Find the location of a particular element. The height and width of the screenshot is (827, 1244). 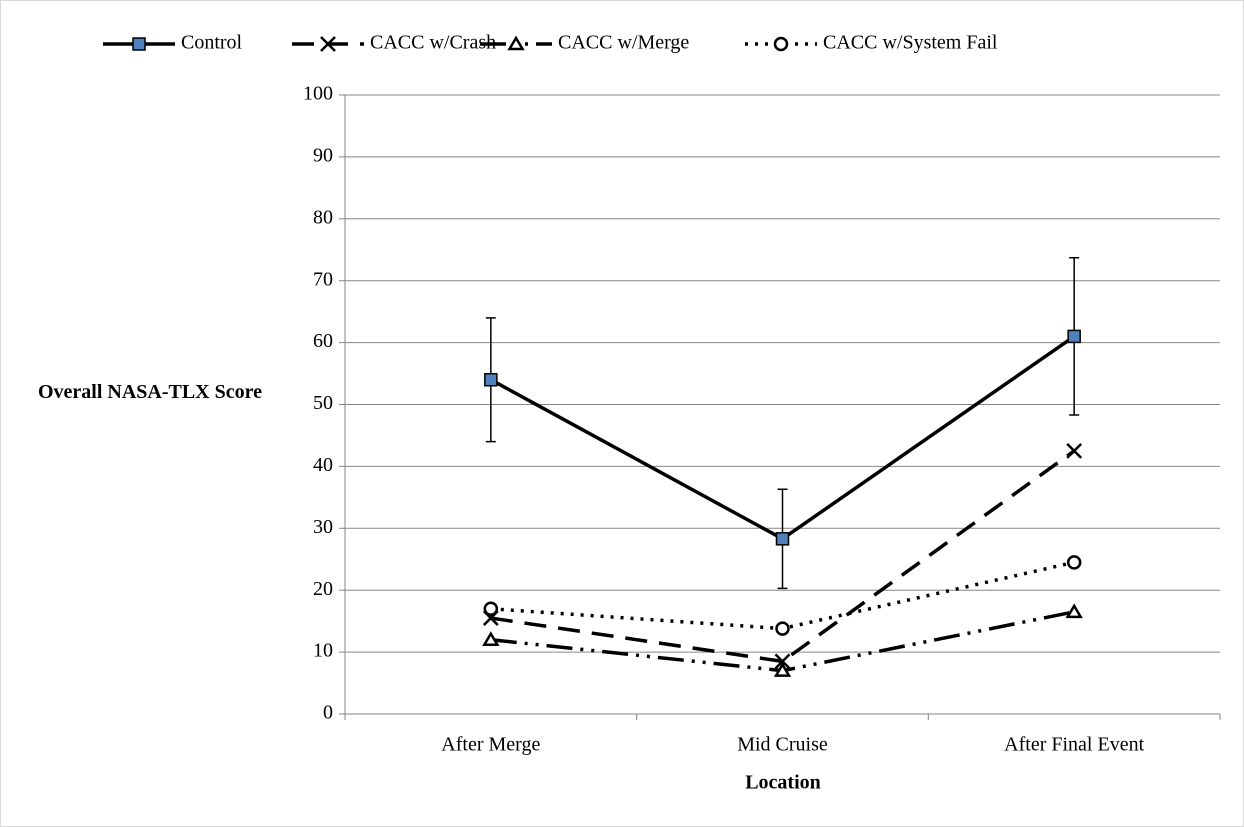

y-tick-label: 90 is located at coordinates (323, 155).